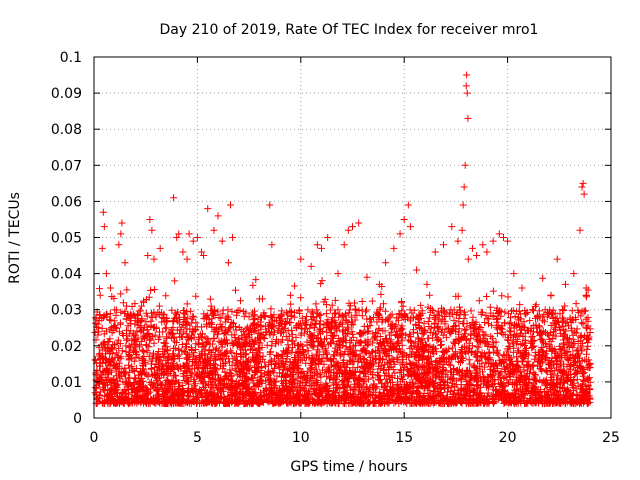 Image resolution: width=640 pixels, height=480 pixels. I want to click on x-tick-label: 0, so click(94, 438).